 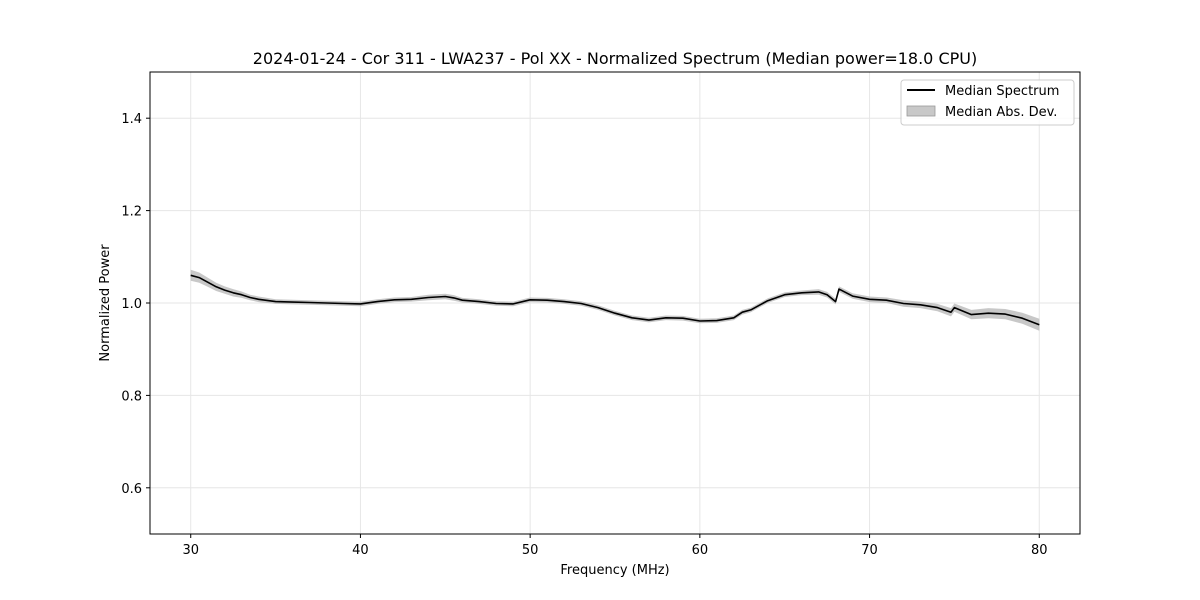 I want to click on median-line-layer, so click(x=615, y=300).